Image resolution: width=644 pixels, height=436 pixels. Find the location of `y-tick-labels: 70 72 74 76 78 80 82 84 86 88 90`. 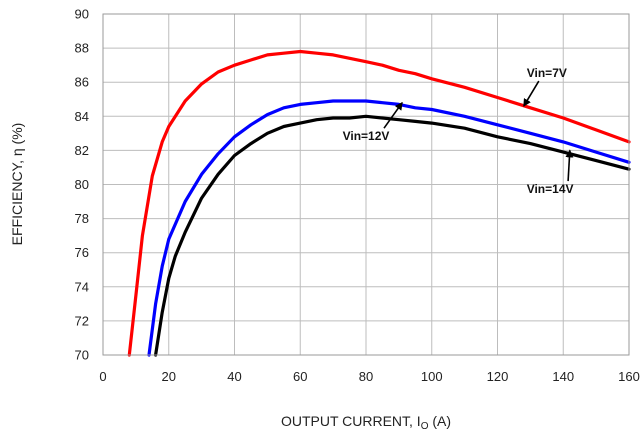

y-tick-labels: 70 72 74 76 78 80 82 84 86 88 90 is located at coordinates (82, 185).